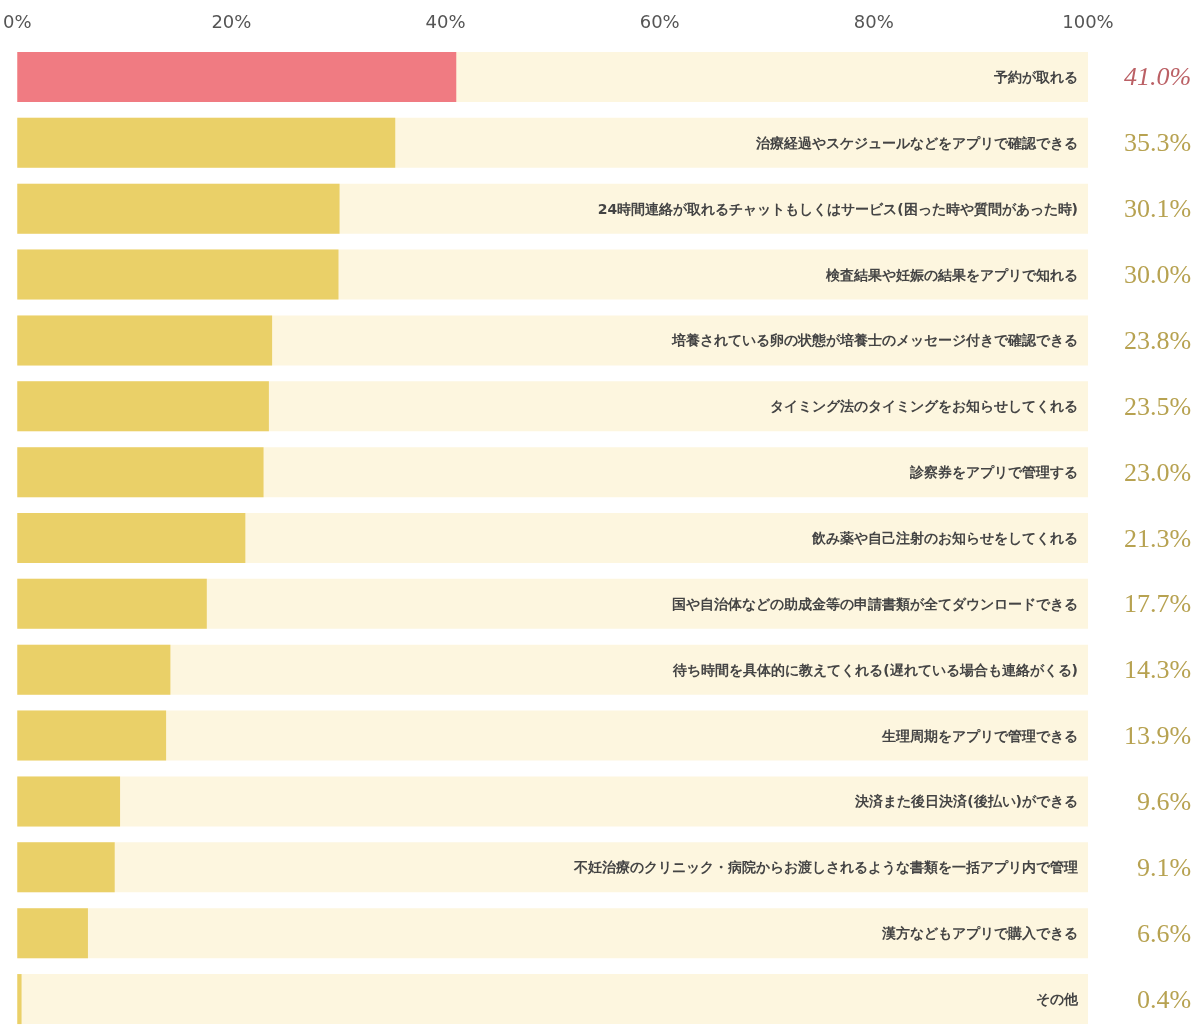  What do you see at coordinates (1158, 472) in the screenshot?
I see `data-label: 23.0%` at bounding box center [1158, 472].